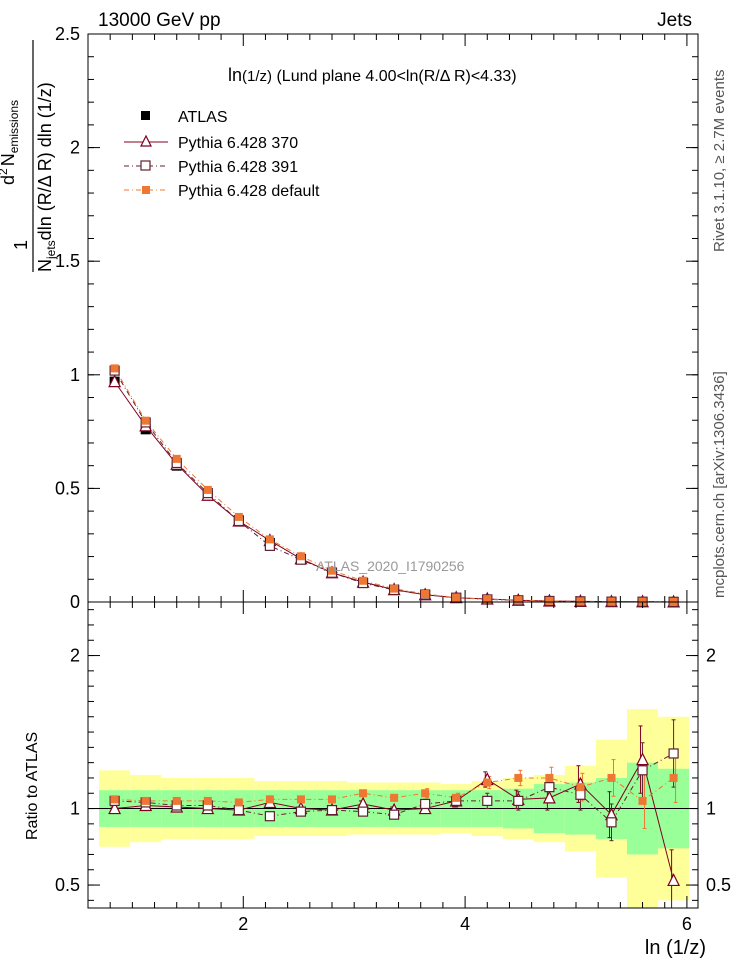 The image size is (746, 972). Describe the element at coordinates (5, 171) in the screenshot. I see `y-label-power: 2` at that location.